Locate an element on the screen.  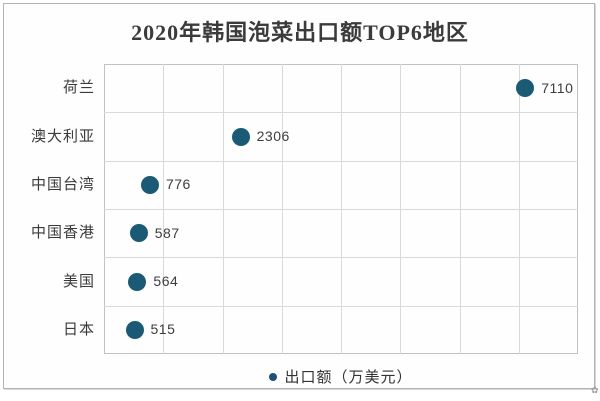
corner-artifact: ✿ is located at coordinates (595, 390).